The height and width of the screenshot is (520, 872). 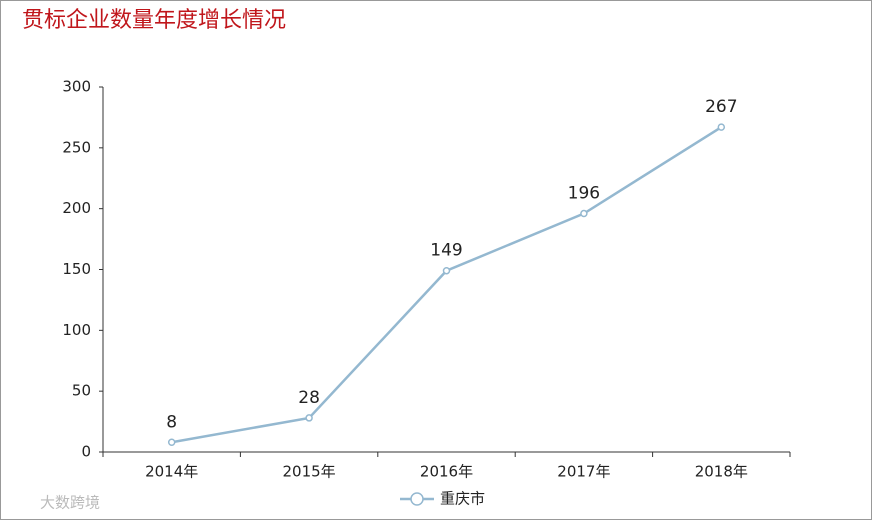 What do you see at coordinates (76, 330) in the screenshot?
I see `y-tick-label: 100` at bounding box center [76, 330].